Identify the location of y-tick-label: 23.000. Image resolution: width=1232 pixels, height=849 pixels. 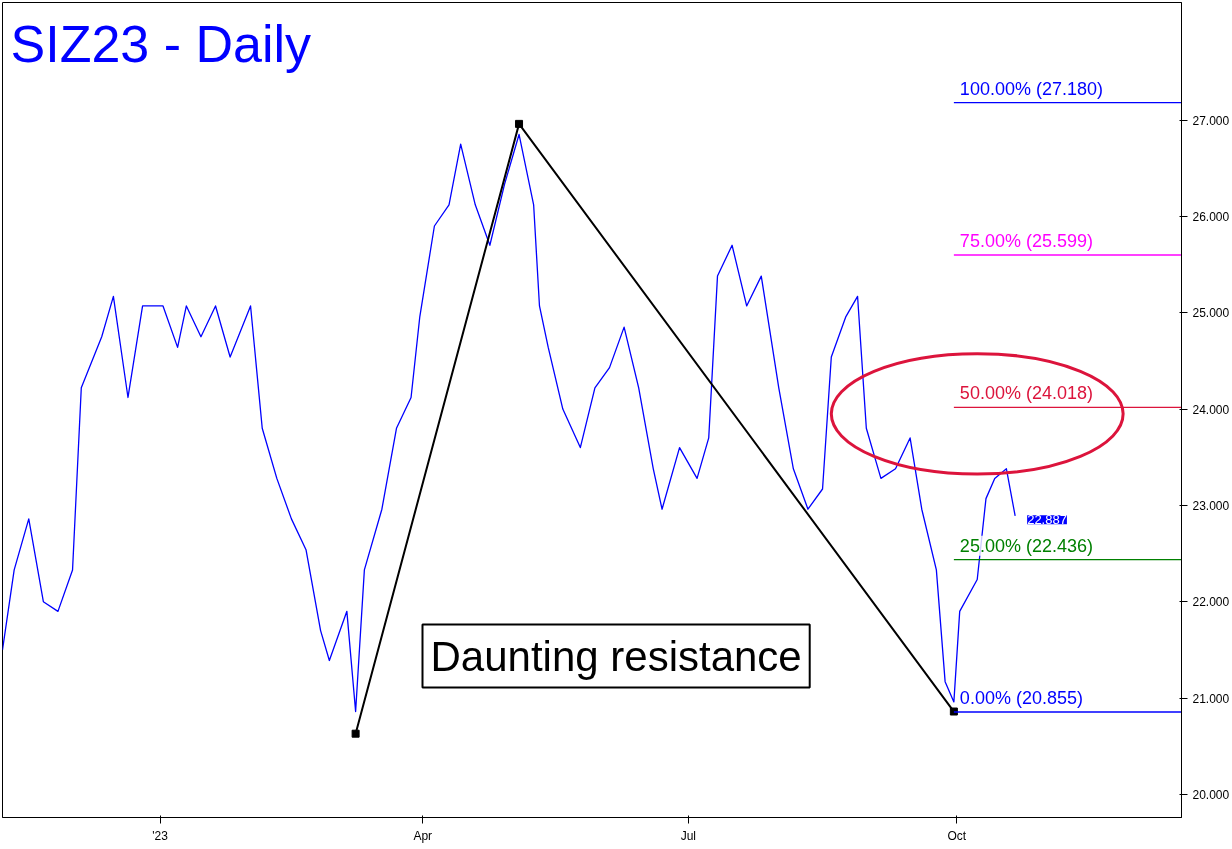
(1211, 505).